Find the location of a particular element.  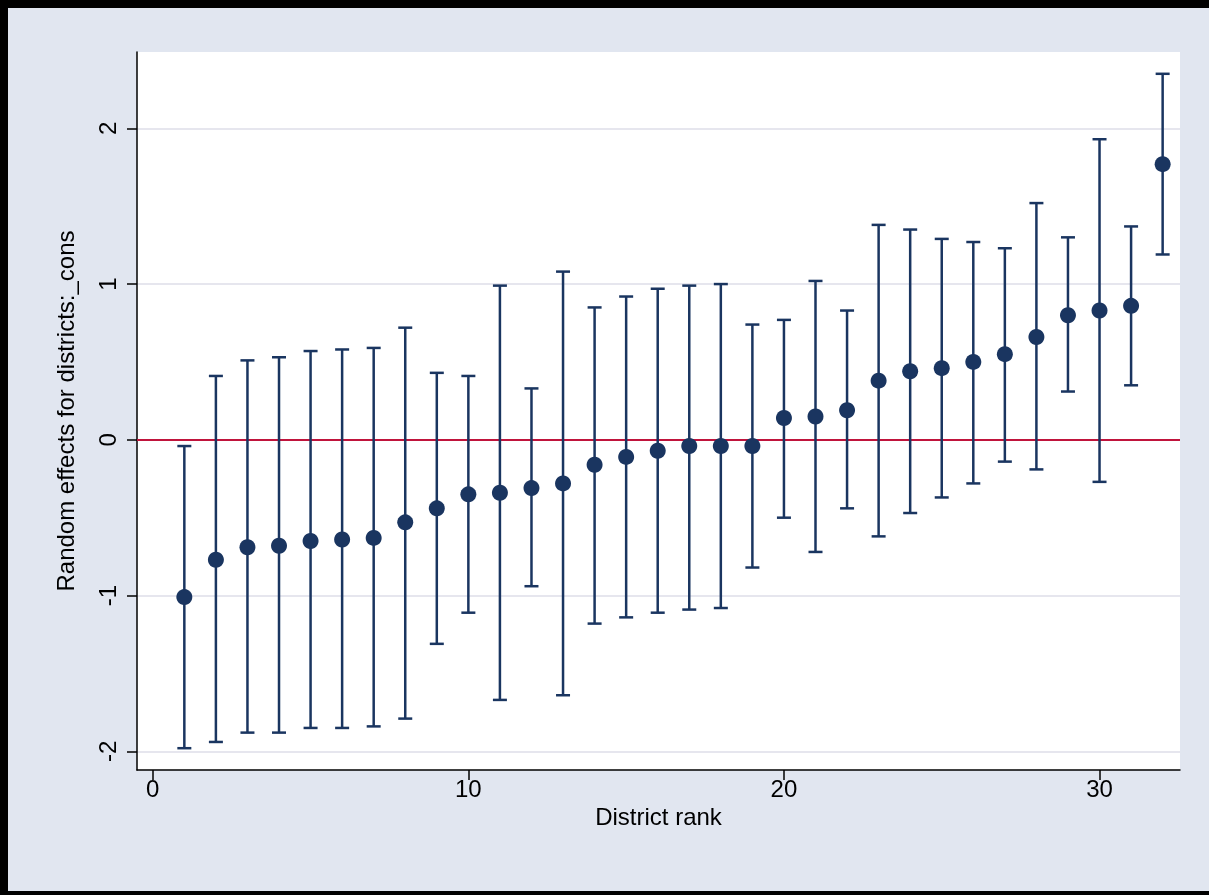

x-tick-label: 0 is located at coordinates (153, 788).